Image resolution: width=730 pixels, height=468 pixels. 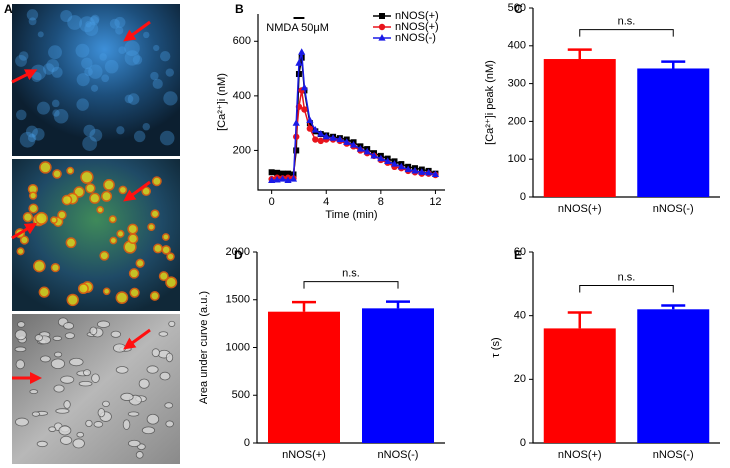 I want to click on legend-marker, so click(x=382, y=37).